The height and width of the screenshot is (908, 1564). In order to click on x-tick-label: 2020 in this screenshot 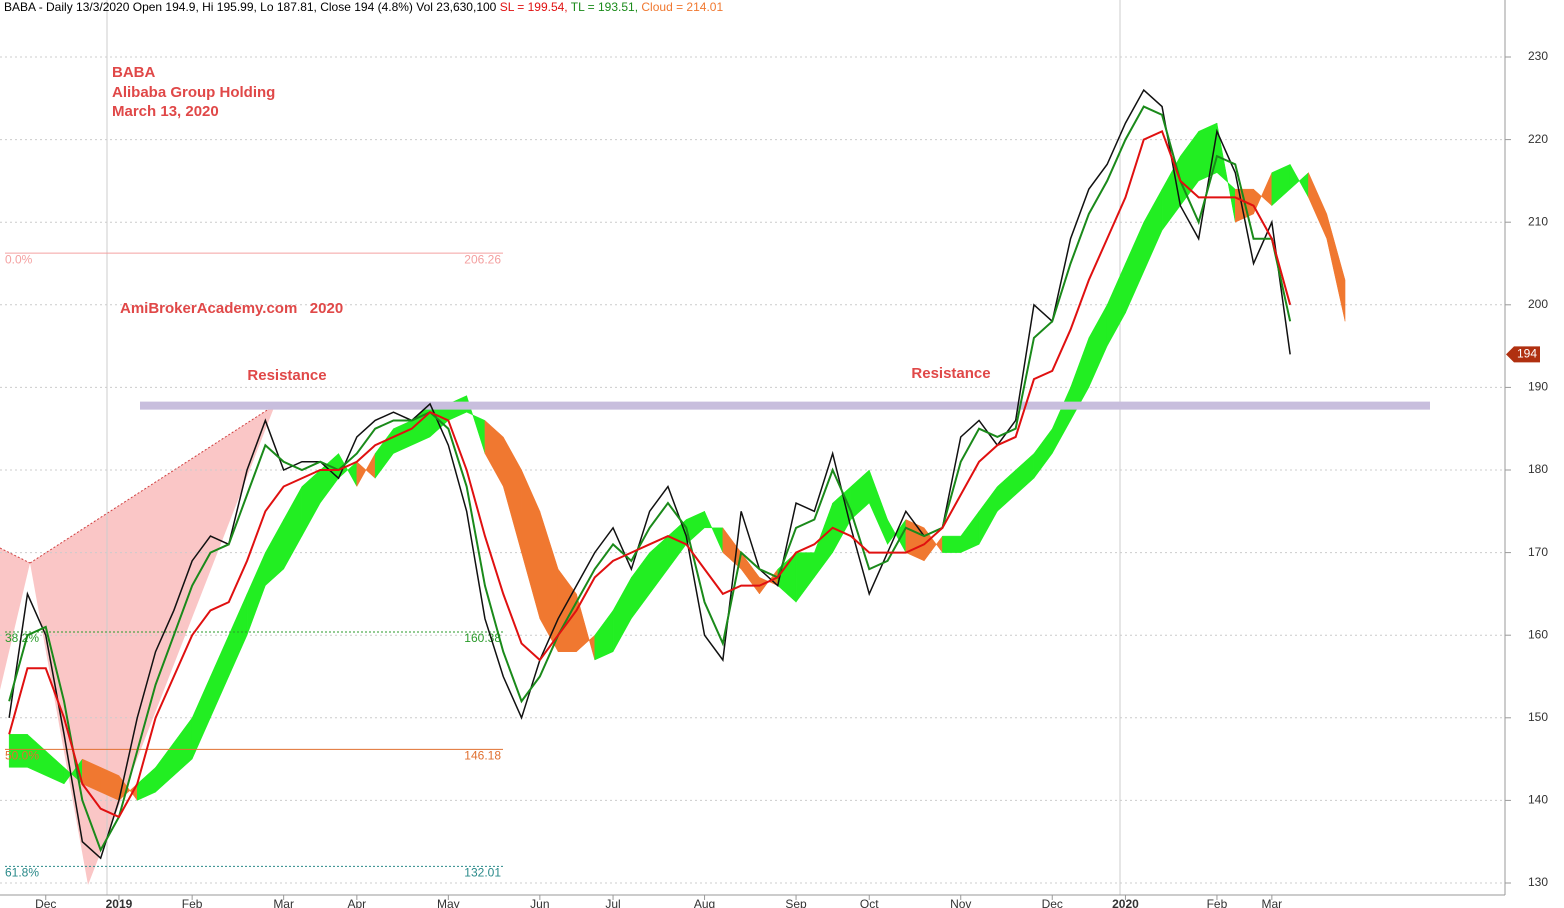, I will do `click(1125, 902)`.